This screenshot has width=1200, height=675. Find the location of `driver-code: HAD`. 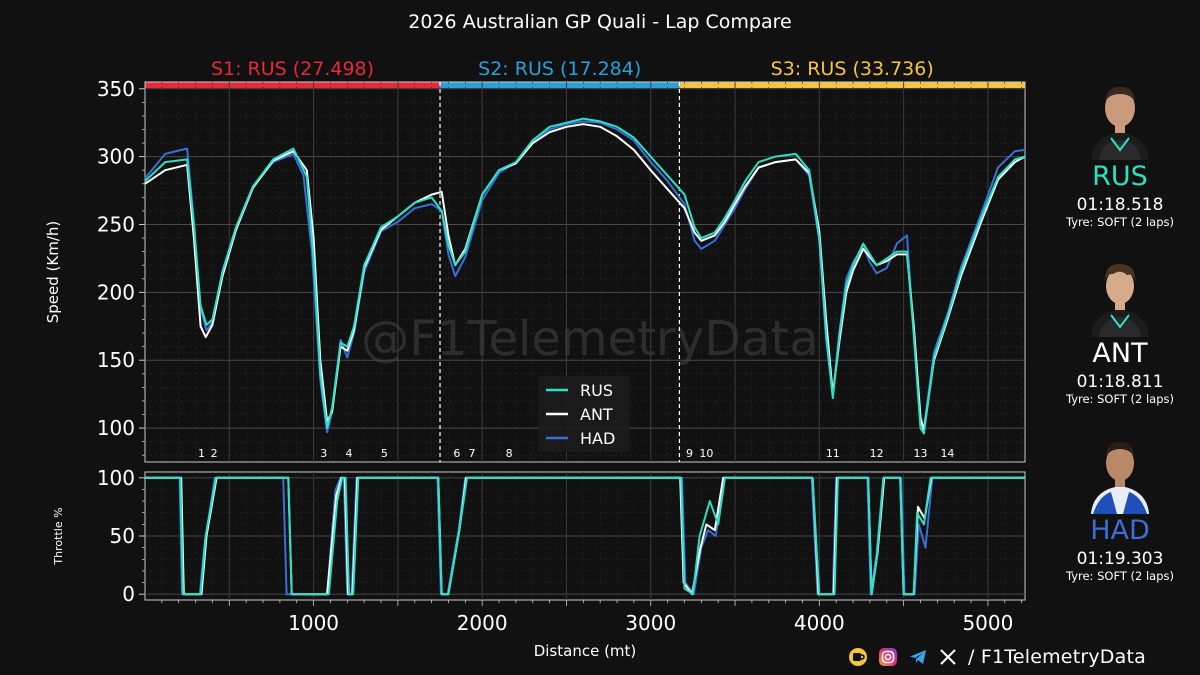

driver-code: HAD is located at coordinates (1120, 530).